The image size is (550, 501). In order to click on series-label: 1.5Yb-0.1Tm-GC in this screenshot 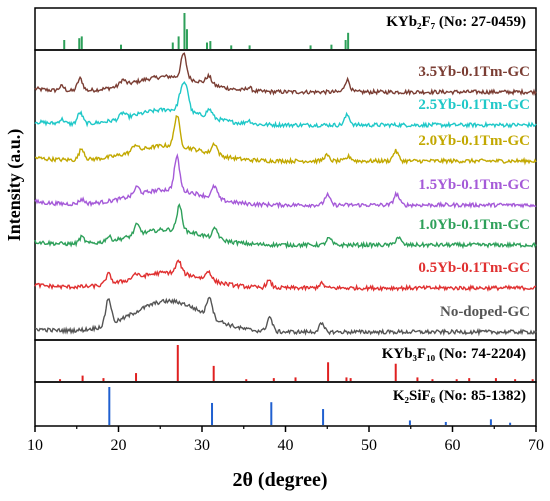, I will do `click(474, 185)`.